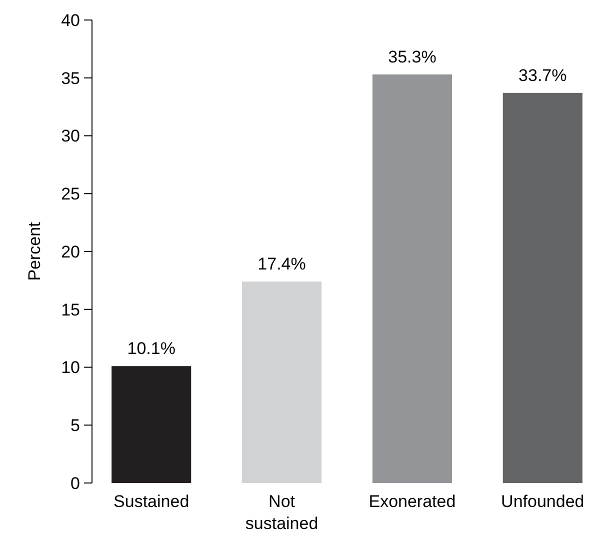 The height and width of the screenshot is (554, 614). Describe the element at coordinates (75, 483) in the screenshot. I see `y-tick-label: 0` at that location.